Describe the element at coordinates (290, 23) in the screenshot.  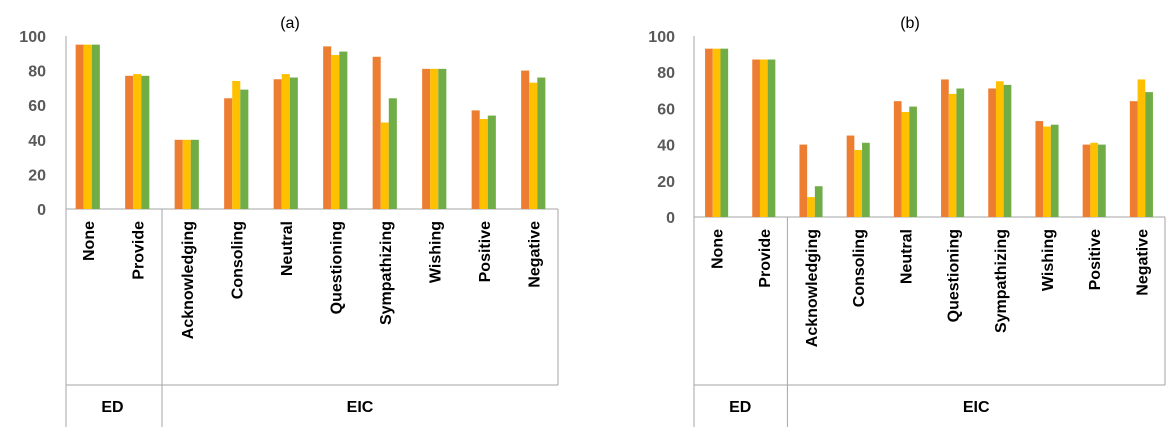
I see `chart-title: (a)` at that location.